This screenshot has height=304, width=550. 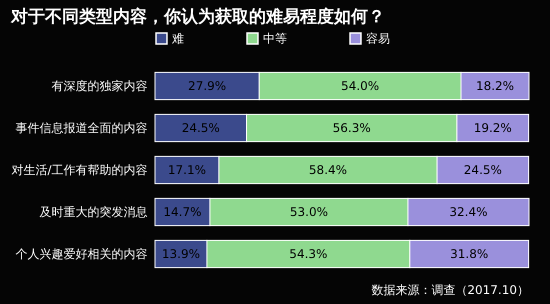 What do you see at coordinates (360, 86) in the screenshot?
I see `data-label: 54.0%` at bounding box center [360, 86].